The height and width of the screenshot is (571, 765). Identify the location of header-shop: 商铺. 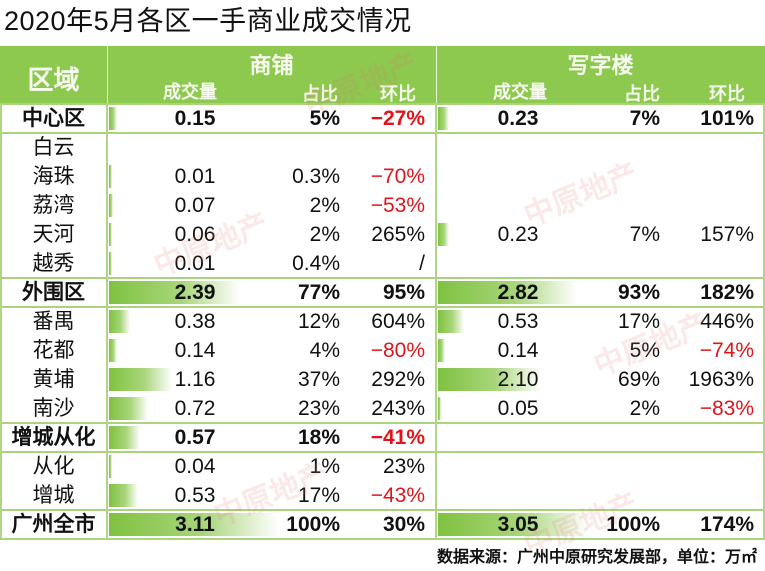
(271, 65).